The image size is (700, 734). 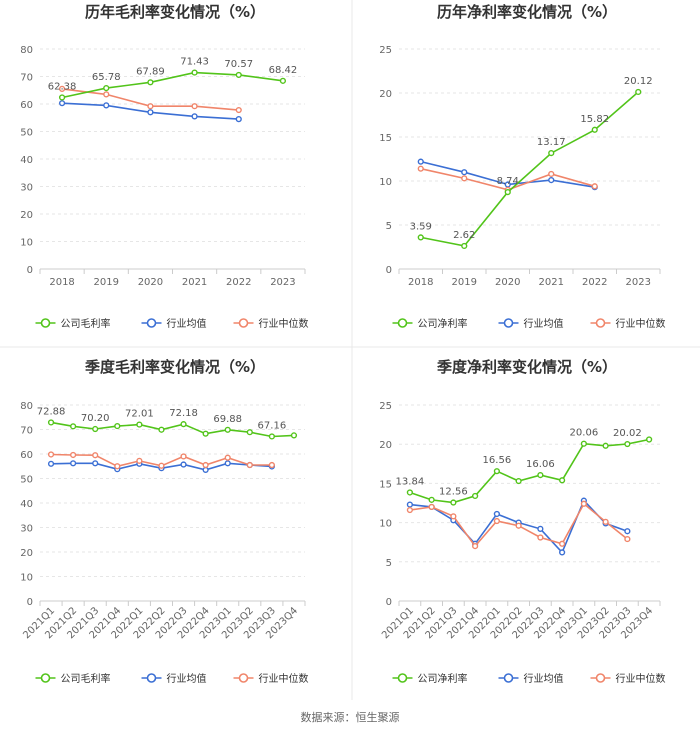 I want to click on data-label: 12.56, so click(x=453, y=492).